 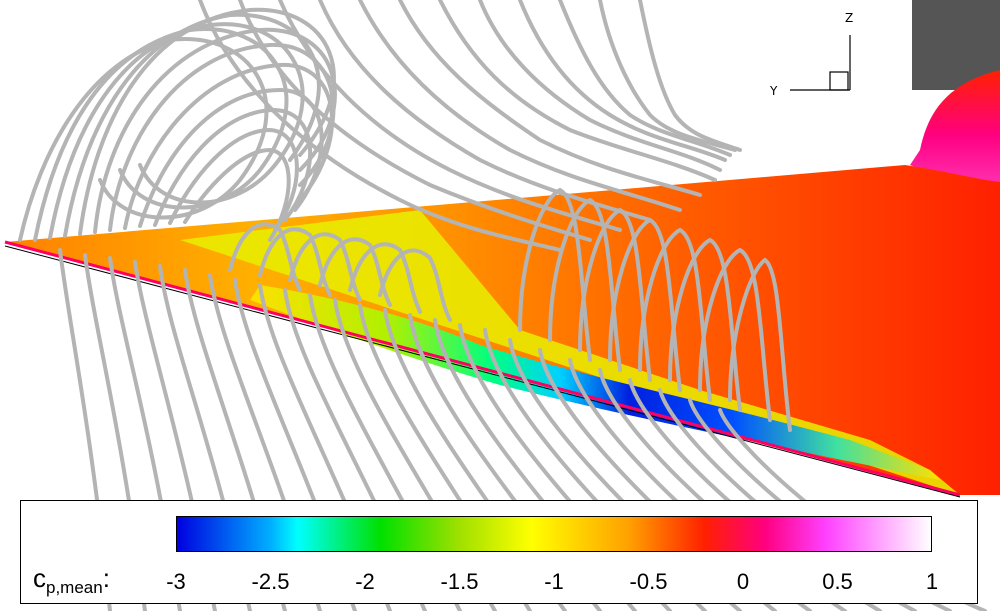 What do you see at coordinates (176, 581) in the screenshot?
I see `colorbar-tick: -3` at bounding box center [176, 581].